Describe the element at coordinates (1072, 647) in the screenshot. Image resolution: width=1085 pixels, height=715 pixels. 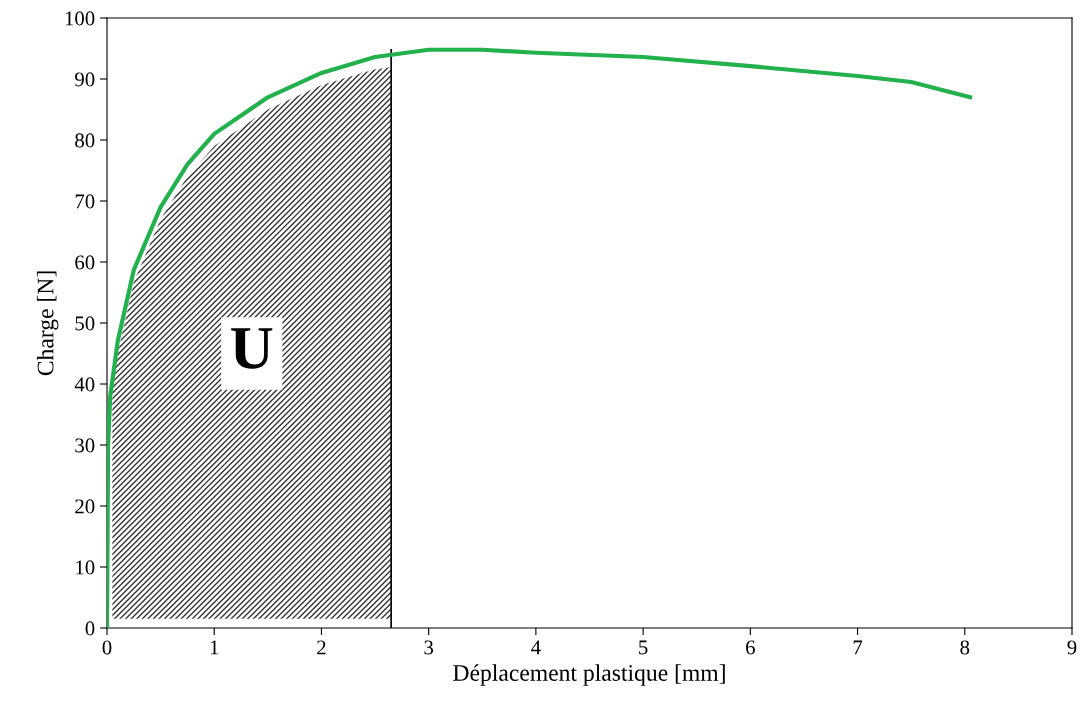
I see `x-tick-label: 9` at that location.